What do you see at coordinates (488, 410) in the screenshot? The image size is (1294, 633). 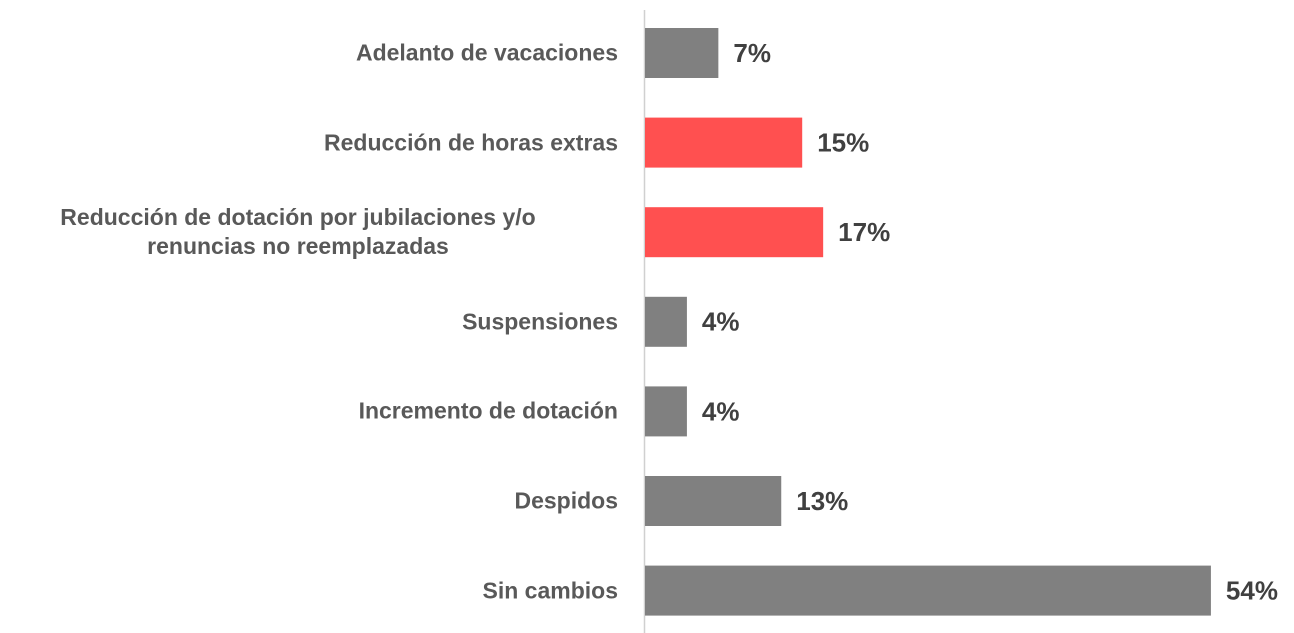 I see `category-label: Incremento de dotación` at bounding box center [488, 410].